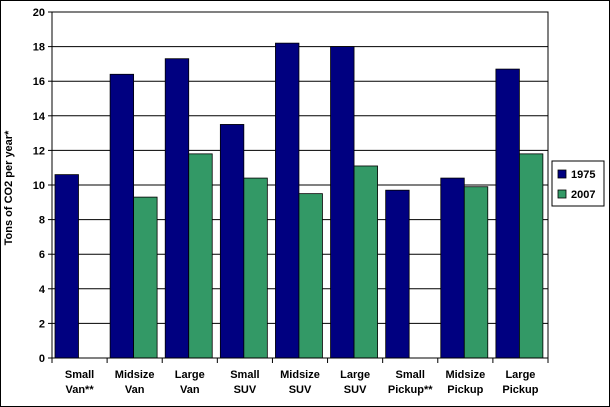 This screenshot has width=610, height=407. Describe the element at coordinates (39, 82) in the screenshot. I see `y-tick-label: 16` at that location.